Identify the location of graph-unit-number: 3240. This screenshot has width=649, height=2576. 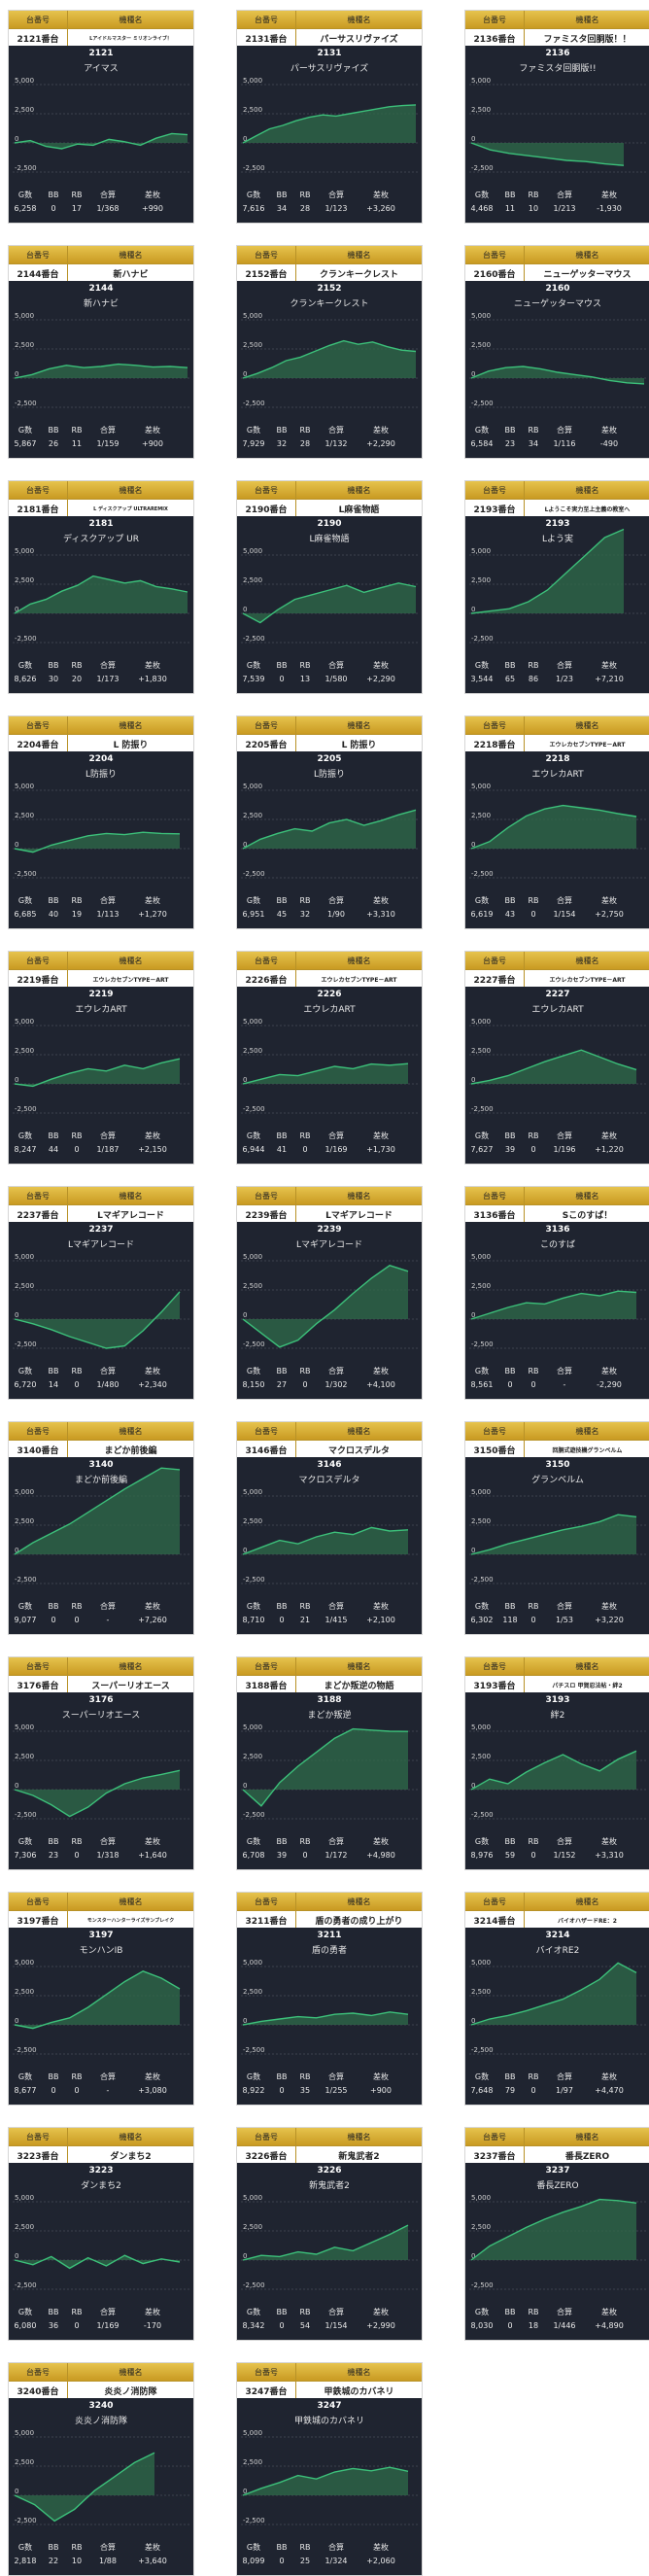
(101, 2406).